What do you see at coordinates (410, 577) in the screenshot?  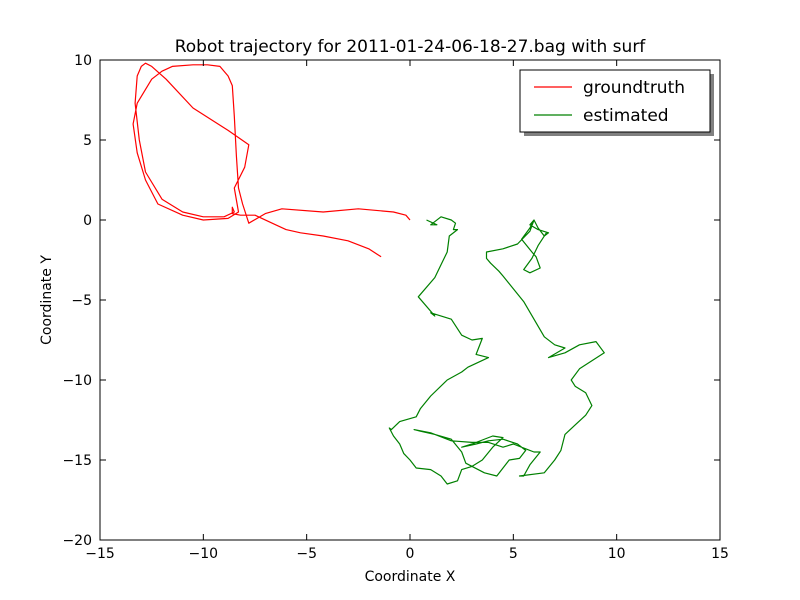 I see `x-axis-label: Coordinate X` at bounding box center [410, 577].